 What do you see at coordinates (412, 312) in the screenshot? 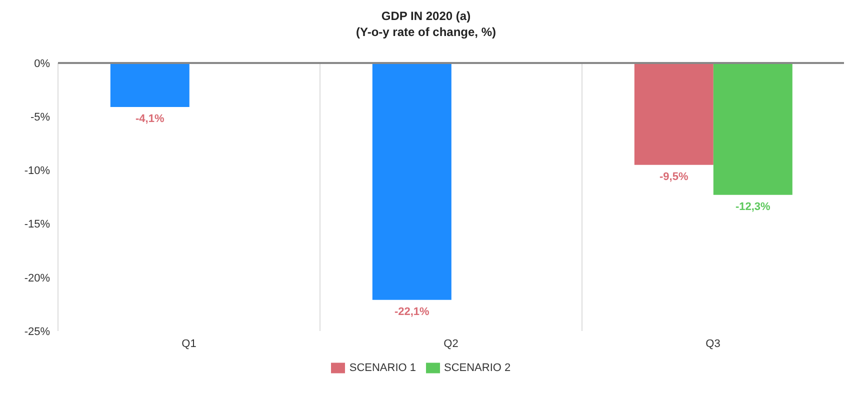
I see `data-label: -22,1%` at bounding box center [412, 312].